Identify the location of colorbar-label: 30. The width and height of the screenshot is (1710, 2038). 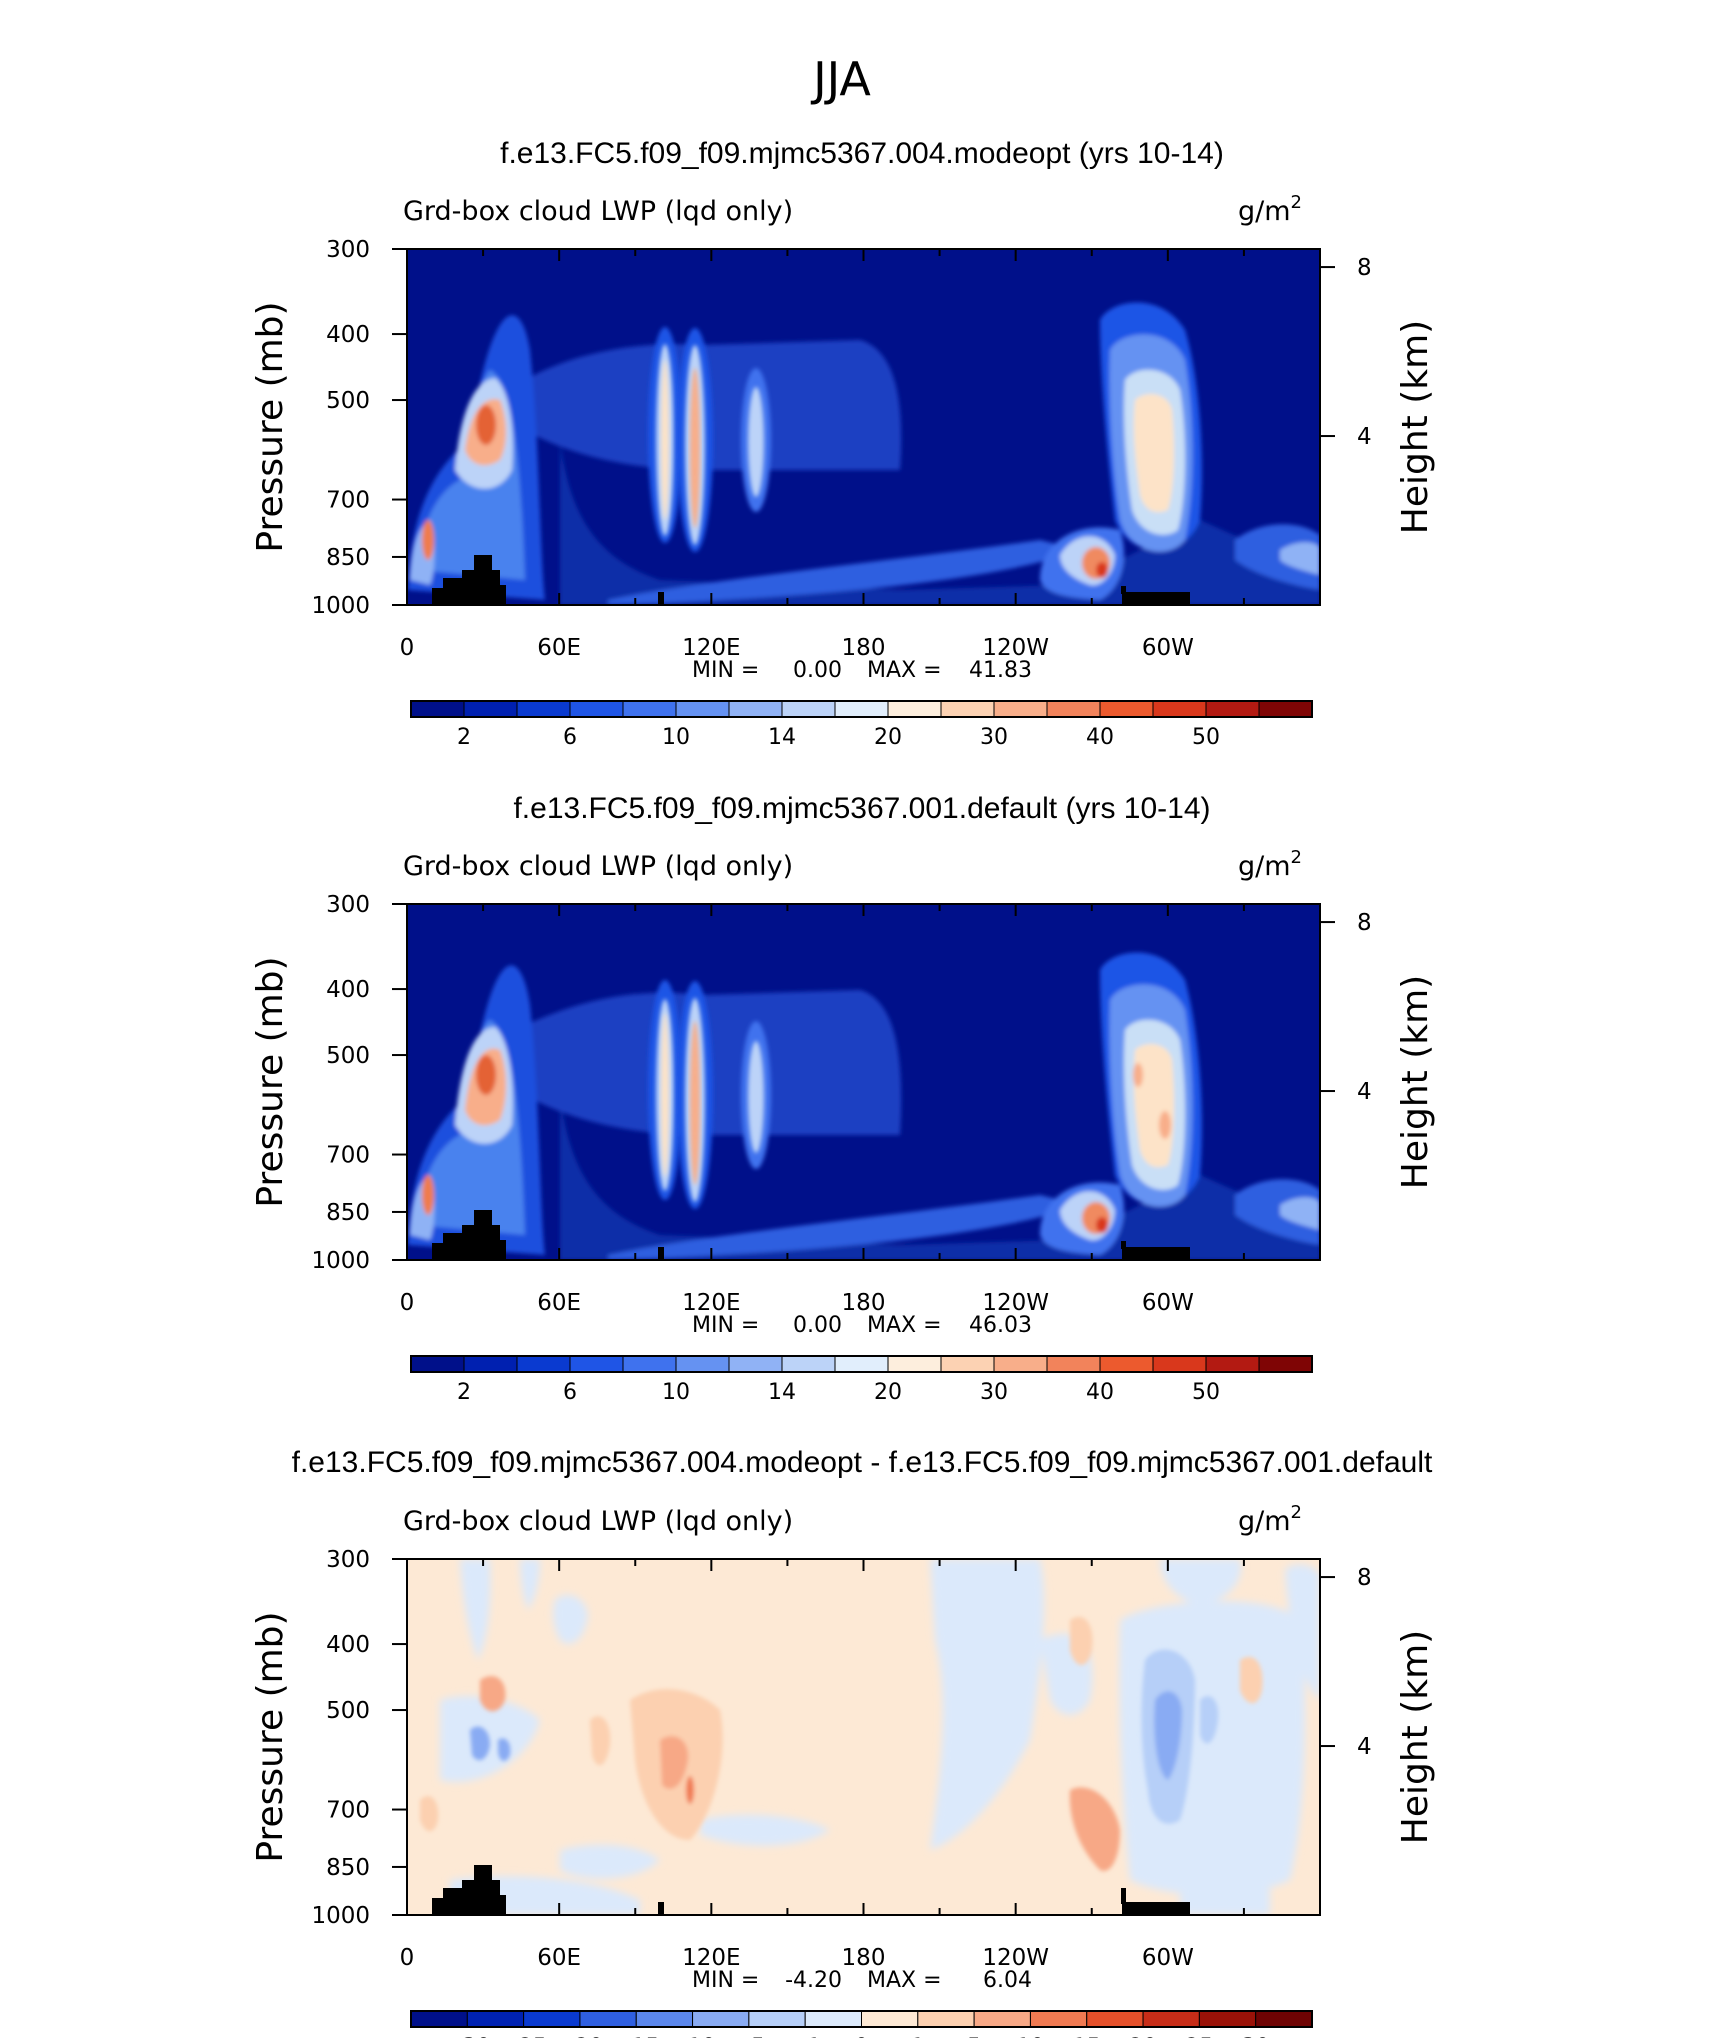
(994, 737).